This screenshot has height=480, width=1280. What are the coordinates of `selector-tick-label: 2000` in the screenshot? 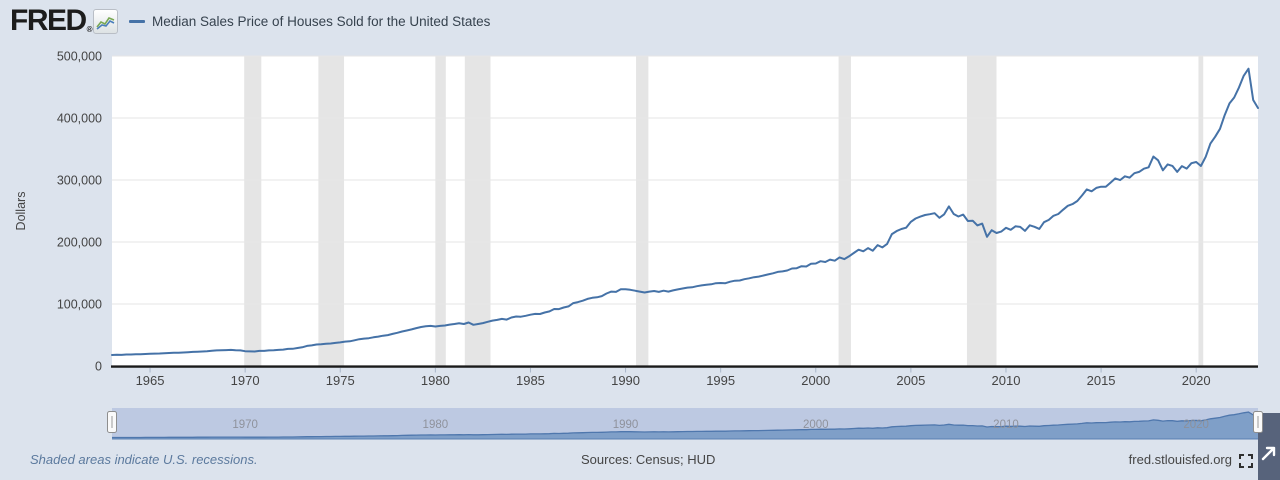 It's located at (816, 425).